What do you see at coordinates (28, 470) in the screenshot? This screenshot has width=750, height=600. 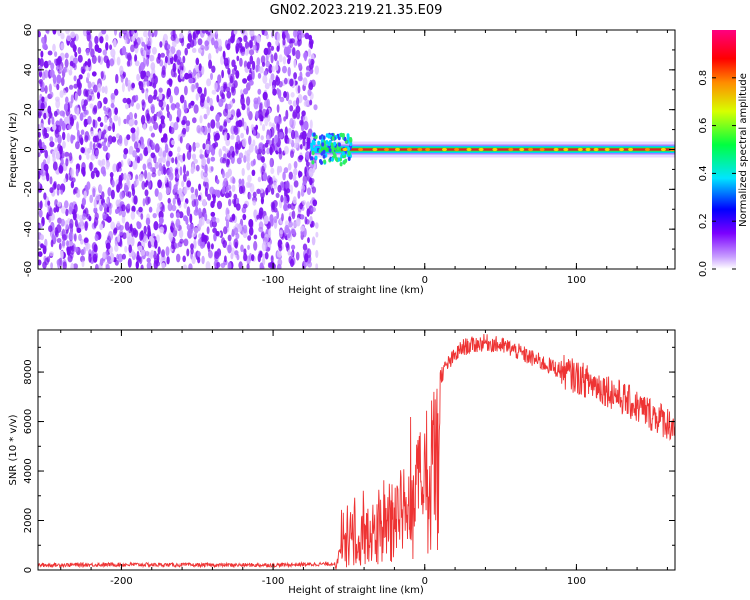 I see `y-tick-label: 4000` at bounding box center [28, 470].